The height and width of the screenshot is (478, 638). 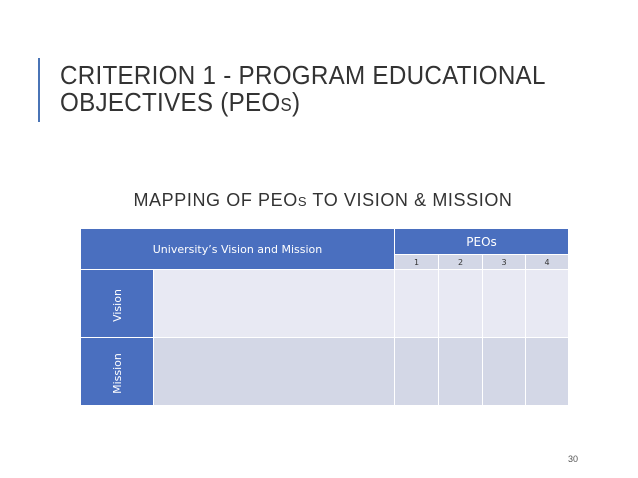 What do you see at coordinates (416, 262) in the screenshot?
I see `peo-number-1: 1` at bounding box center [416, 262].